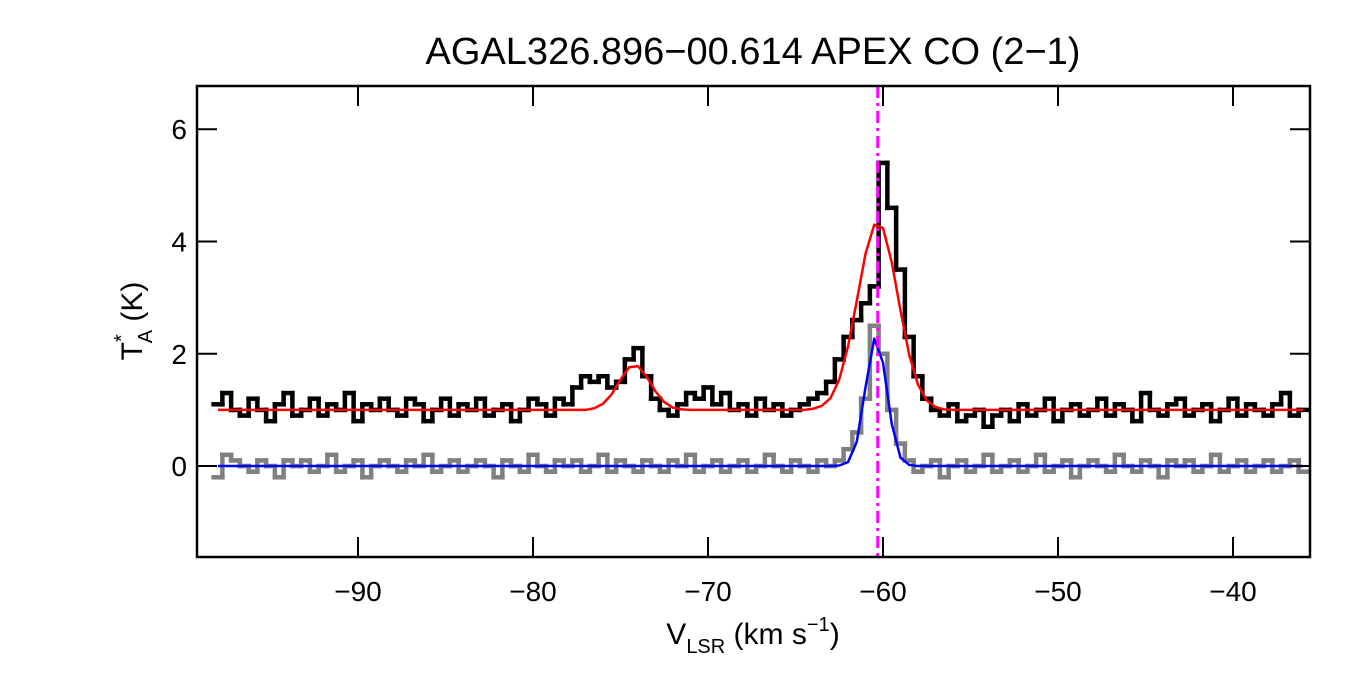 This screenshot has height=675, width=1350. What do you see at coordinates (818, 625) in the screenshot?
I see `x-label-sup: −1` at bounding box center [818, 625].